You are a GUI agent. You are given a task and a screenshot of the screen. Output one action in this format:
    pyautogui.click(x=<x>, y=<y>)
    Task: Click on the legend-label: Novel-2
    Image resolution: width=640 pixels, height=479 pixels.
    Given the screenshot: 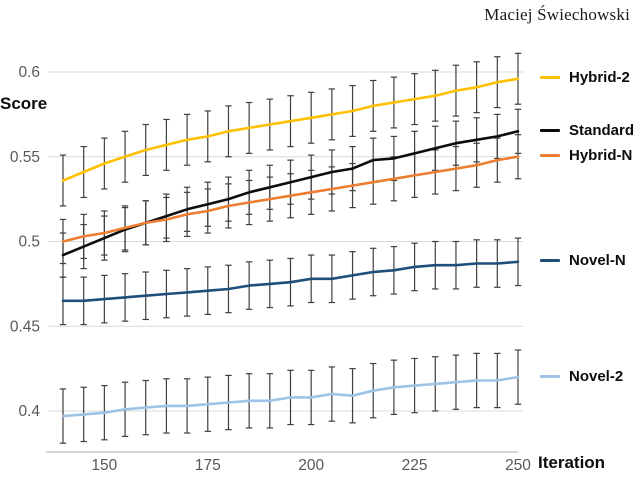 What is the action you would take?
    pyautogui.click(x=596, y=376)
    